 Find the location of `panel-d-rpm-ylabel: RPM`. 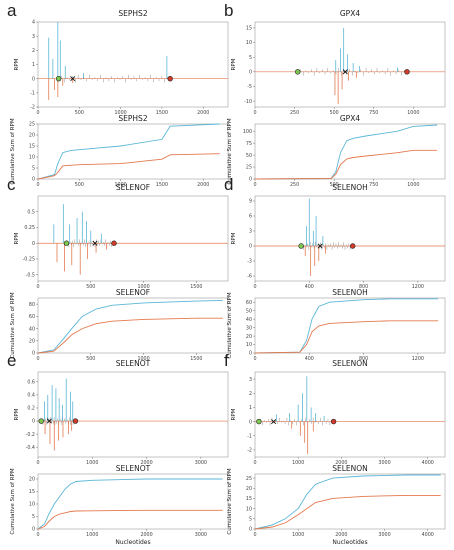

panel-d-rpm-ylabel: RPM is located at coordinates (234, 238).